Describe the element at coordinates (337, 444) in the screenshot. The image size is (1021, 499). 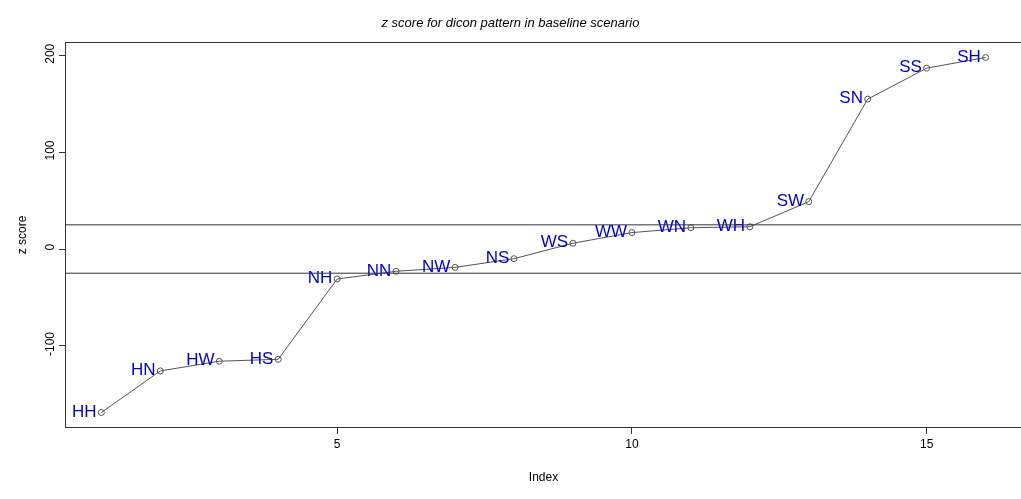
I see `x-tick-label: 5` at that location.